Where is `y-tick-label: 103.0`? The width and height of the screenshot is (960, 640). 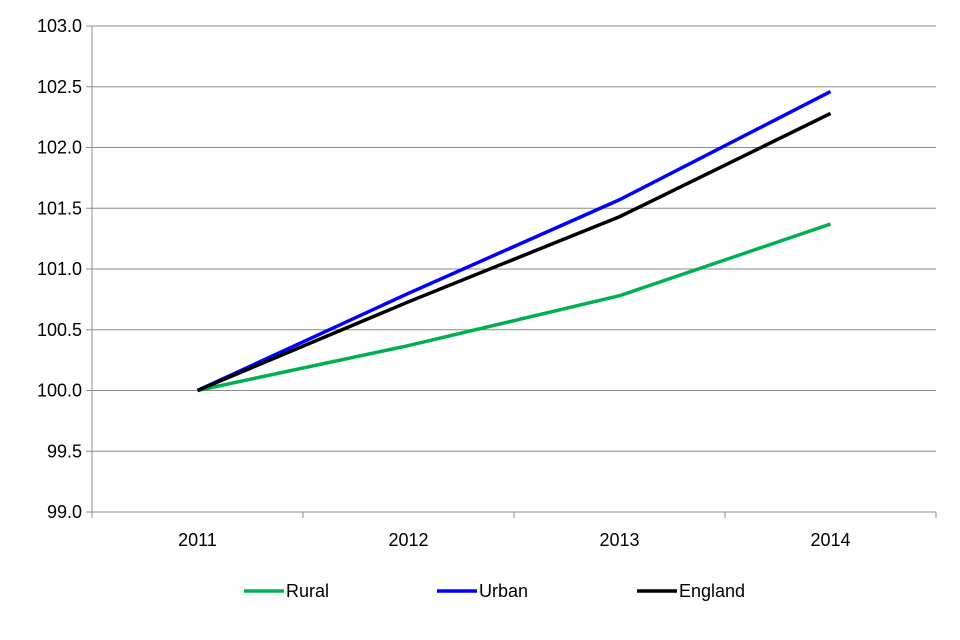
y-tick-label: 103.0 is located at coordinates (59, 26).